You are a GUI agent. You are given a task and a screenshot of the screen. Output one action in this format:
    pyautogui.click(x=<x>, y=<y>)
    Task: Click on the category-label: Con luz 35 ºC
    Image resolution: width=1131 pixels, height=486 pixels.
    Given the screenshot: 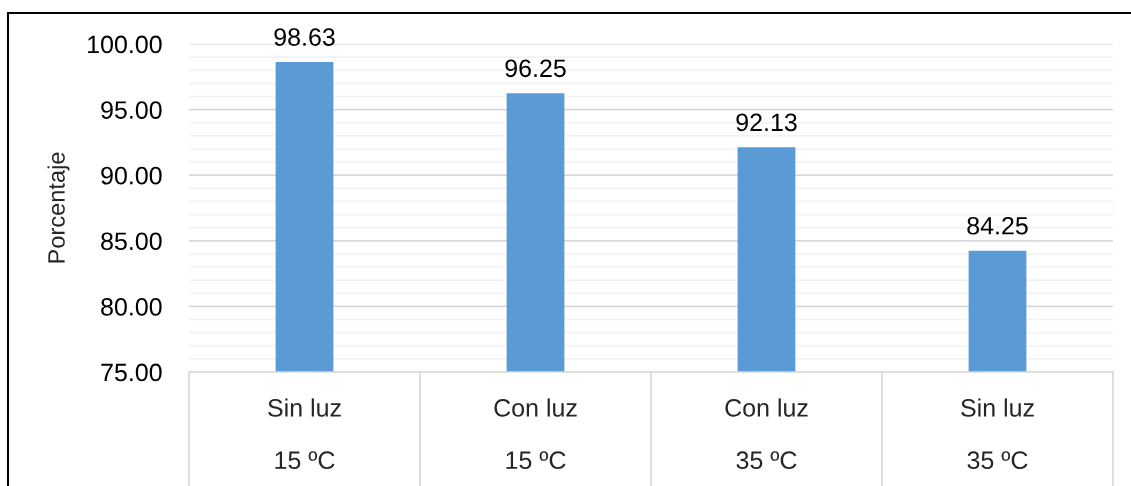 What is the action you would take?
    pyautogui.click(x=766, y=434)
    